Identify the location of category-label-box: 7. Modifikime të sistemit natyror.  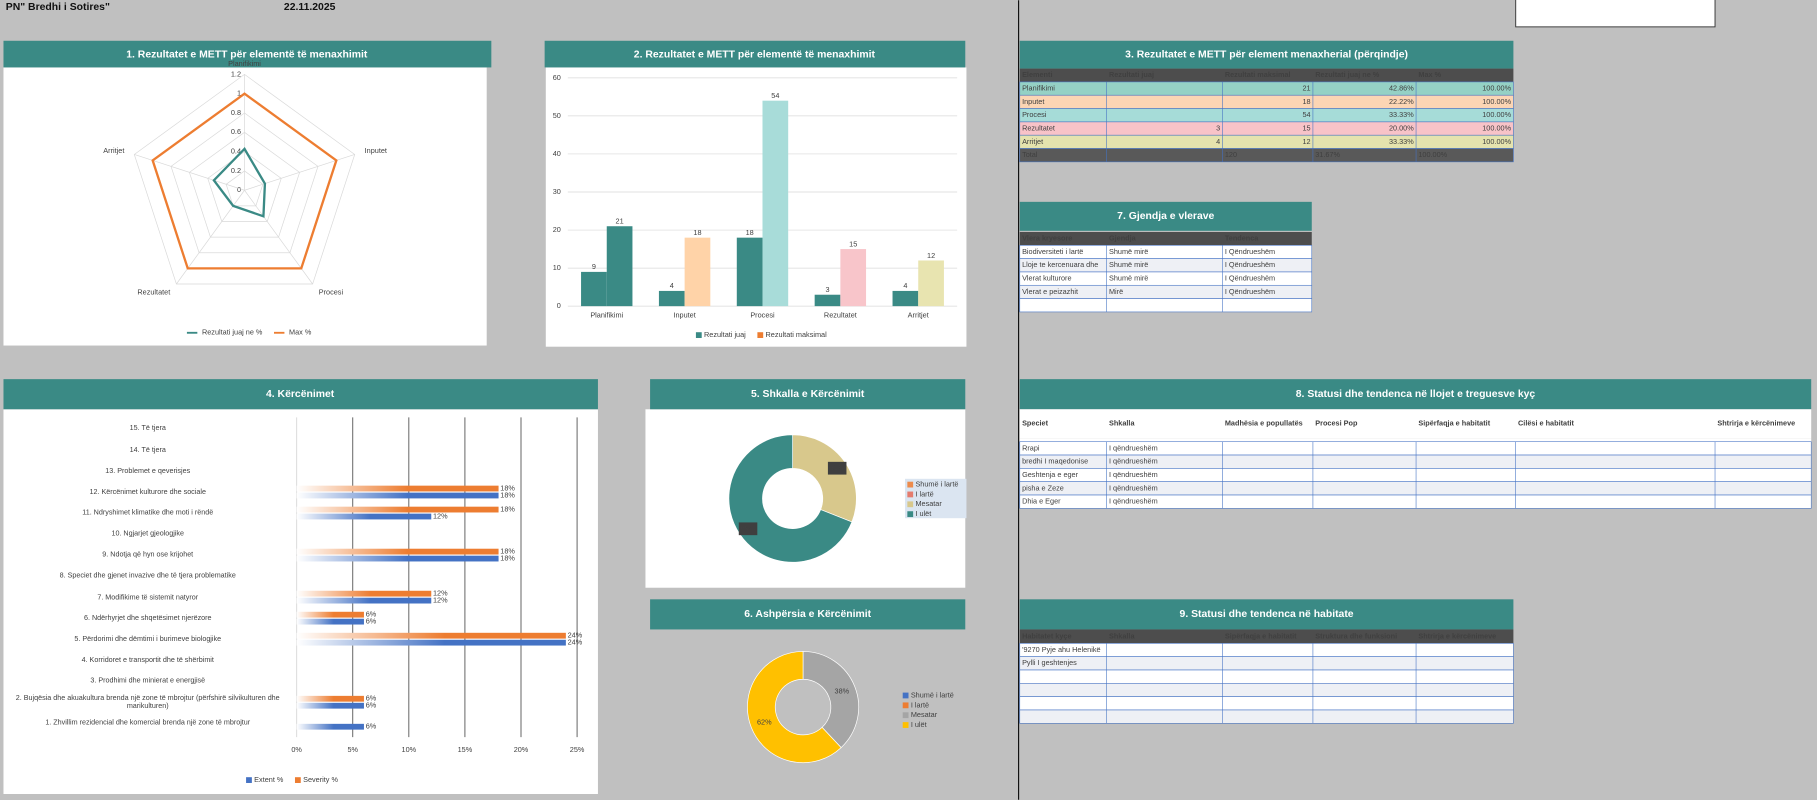
(148, 597).